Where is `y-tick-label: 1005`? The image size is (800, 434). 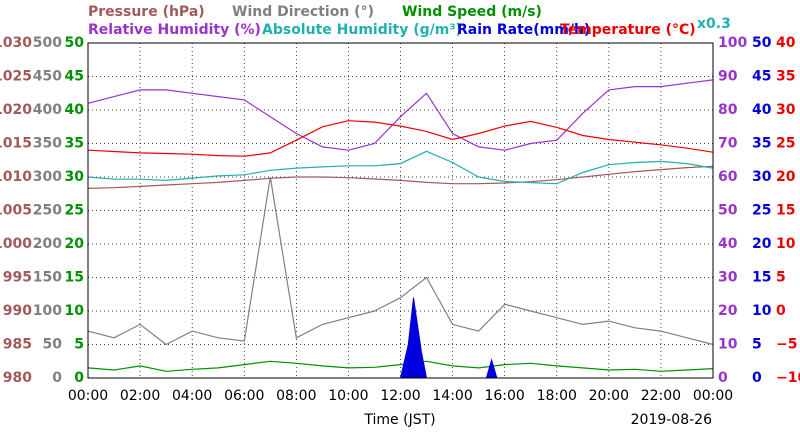 y-tick-label: 1005 is located at coordinates (16, 211).